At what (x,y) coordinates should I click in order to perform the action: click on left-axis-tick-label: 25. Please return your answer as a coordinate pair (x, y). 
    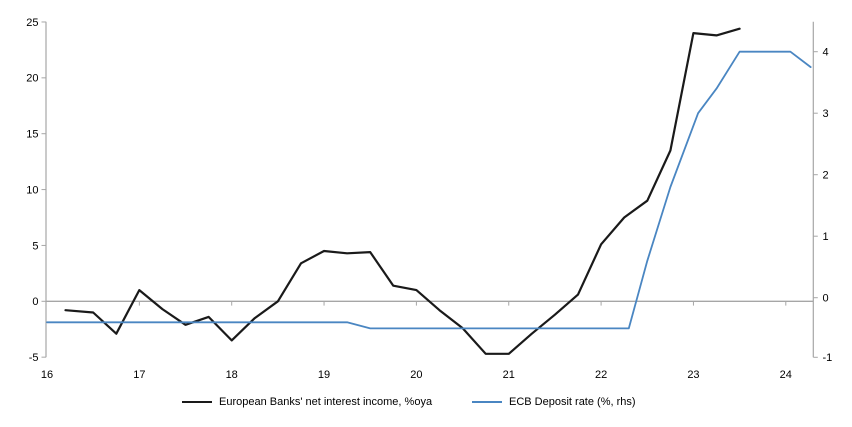
    Looking at the image, I should click on (32, 23).